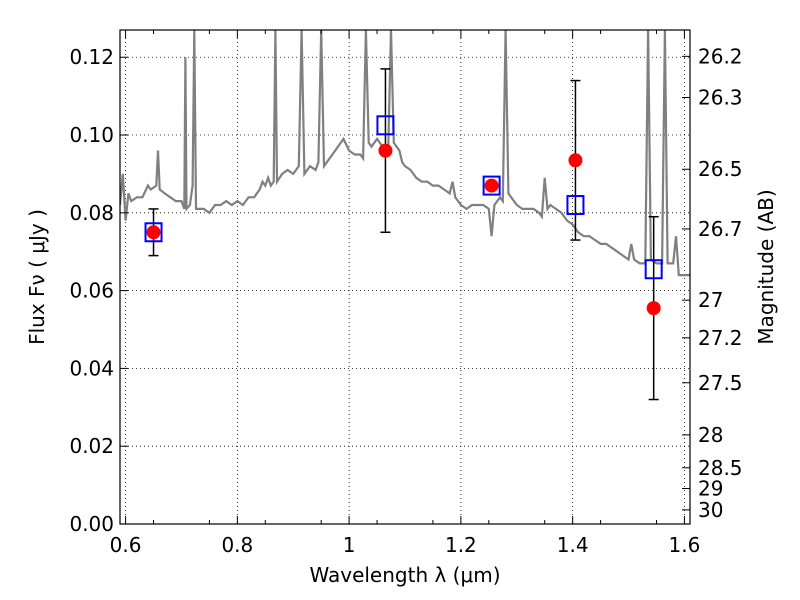 The width and height of the screenshot is (800, 600). I want to click on mag-tick-label: 27.5, so click(720, 383).